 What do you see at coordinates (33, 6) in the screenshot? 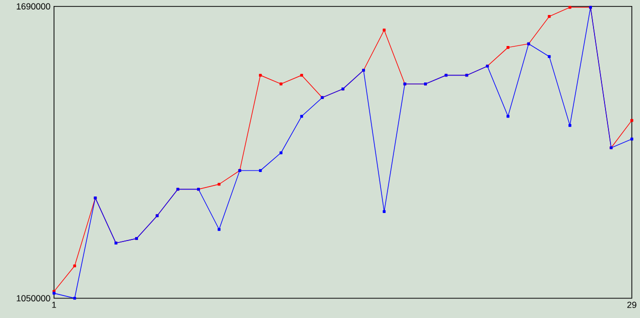
I see `y-tick-label: 1690000` at bounding box center [33, 6].